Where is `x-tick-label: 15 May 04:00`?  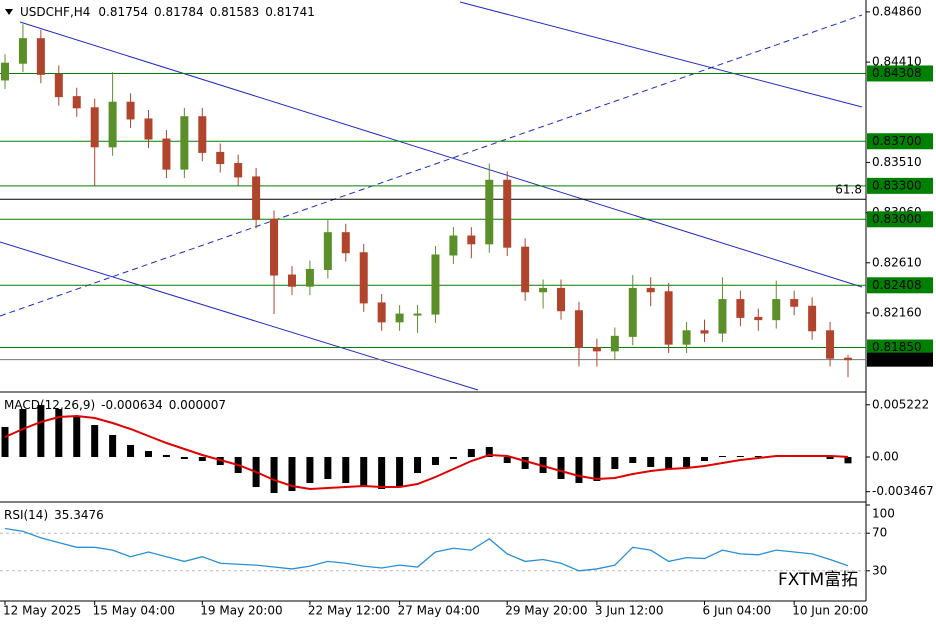
x-tick-label: 15 May 04:00 is located at coordinates (134, 611).